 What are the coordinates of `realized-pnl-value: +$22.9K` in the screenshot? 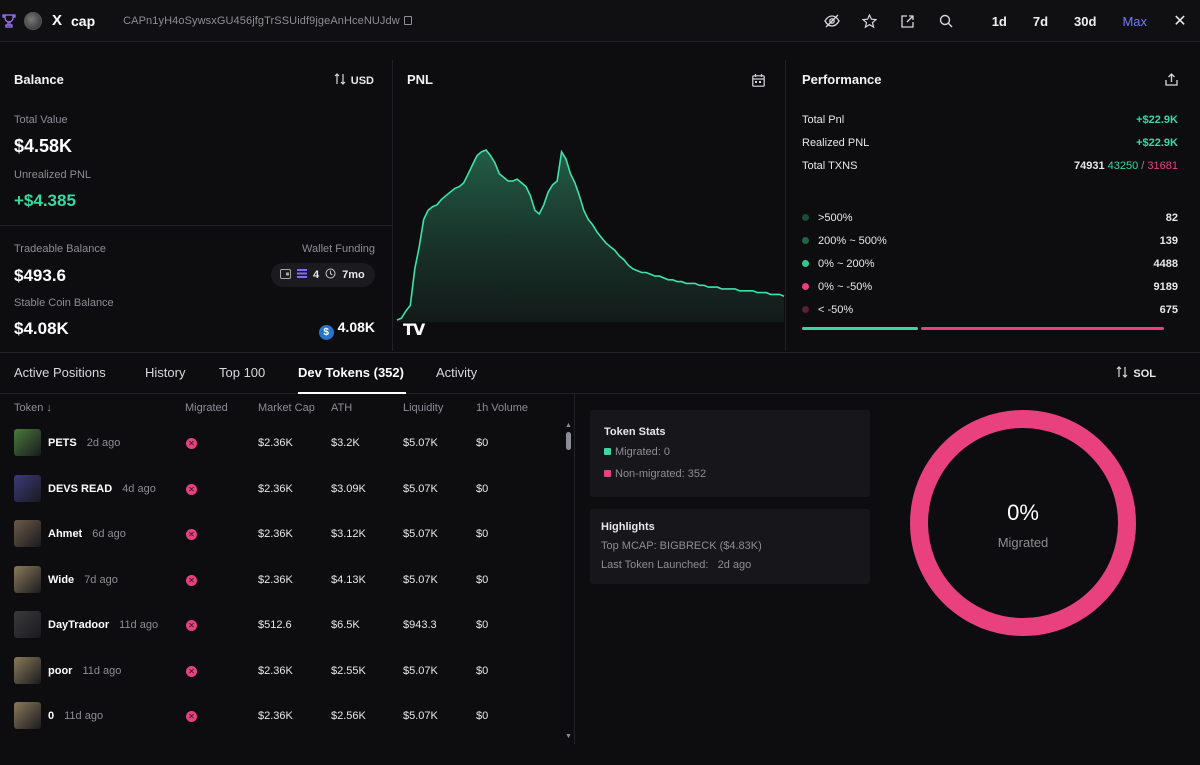 It's located at (1157, 143).